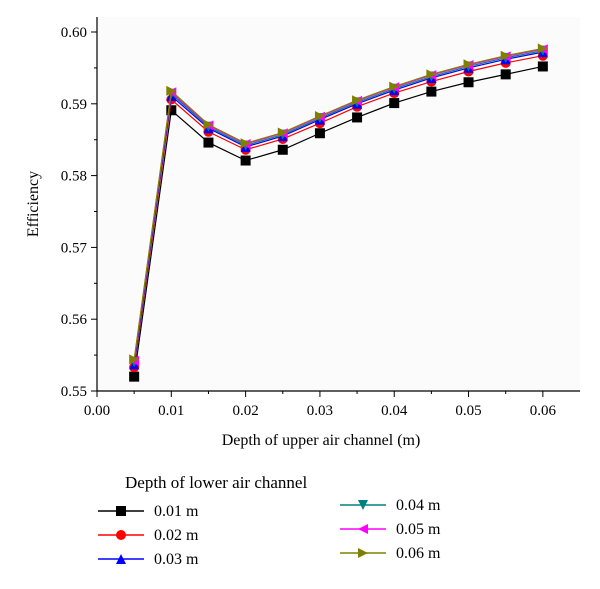 This screenshot has height=589, width=600. What do you see at coordinates (171, 411) in the screenshot?
I see `x-tick-label: 0.01` at bounding box center [171, 411].